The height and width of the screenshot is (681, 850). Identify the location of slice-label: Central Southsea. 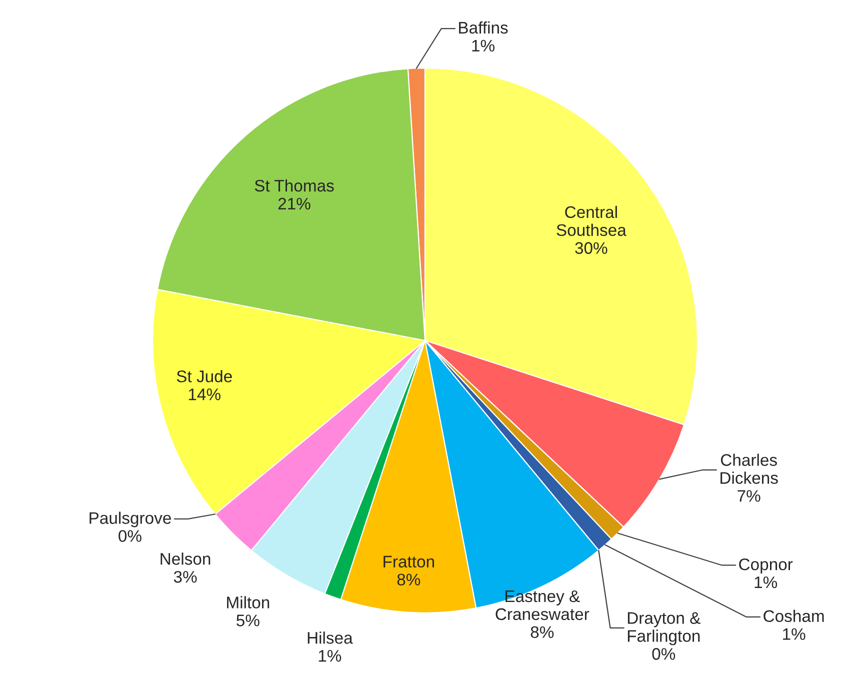
(591, 221).